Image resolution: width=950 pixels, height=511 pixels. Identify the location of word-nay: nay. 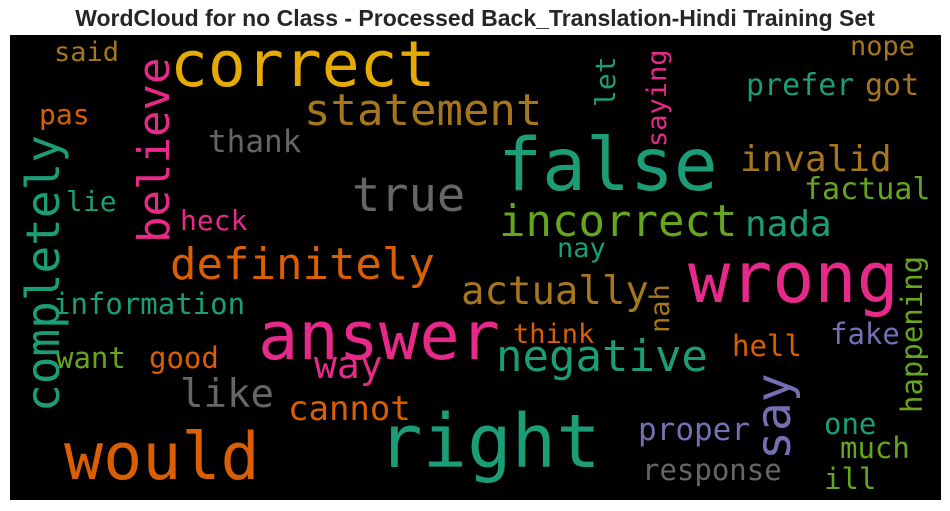
(581, 248).